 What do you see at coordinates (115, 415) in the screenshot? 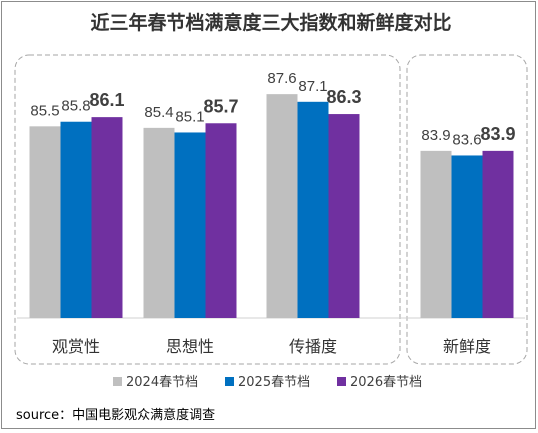
I see `source-note: source：中国电影观众满意度调查` at bounding box center [115, 415].